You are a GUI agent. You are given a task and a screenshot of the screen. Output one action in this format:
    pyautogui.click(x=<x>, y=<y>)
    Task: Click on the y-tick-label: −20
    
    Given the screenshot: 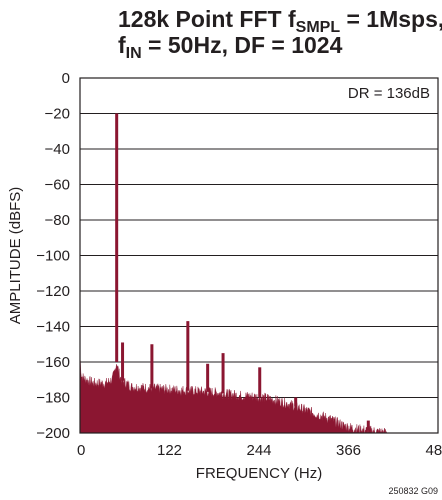 What is the action you would take?
    pyautogui.click(x=57, y=114)
    